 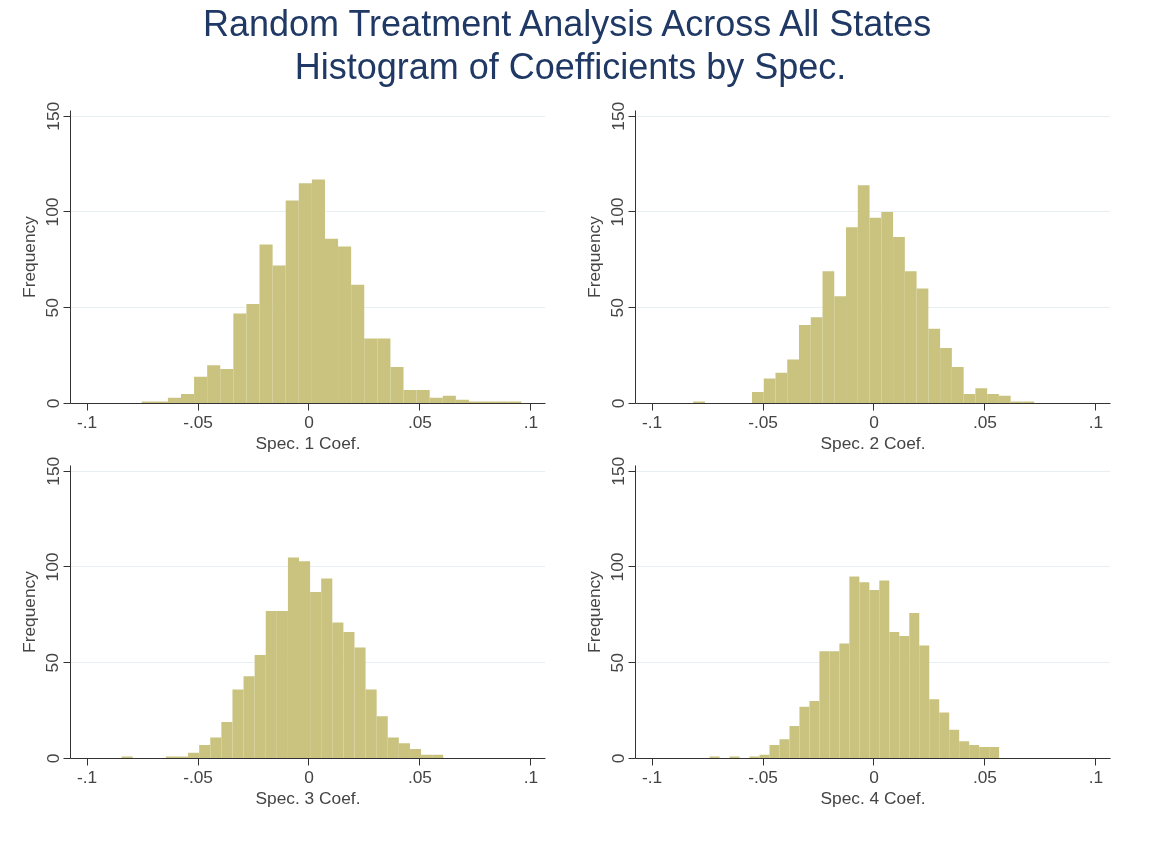 What do you see at coordinates (308, 797) in the screenshot?
I see `x-axis-title: Spec. 3 Coef.` at bounding box center [308, 797].